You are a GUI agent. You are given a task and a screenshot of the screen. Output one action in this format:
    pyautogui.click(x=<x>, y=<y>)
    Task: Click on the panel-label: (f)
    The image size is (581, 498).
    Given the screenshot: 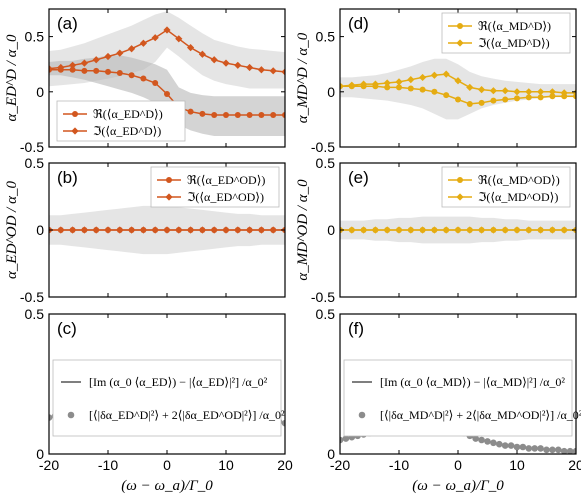 What is the action you would take?
    pyautogui.click(x=356, y=328)
    